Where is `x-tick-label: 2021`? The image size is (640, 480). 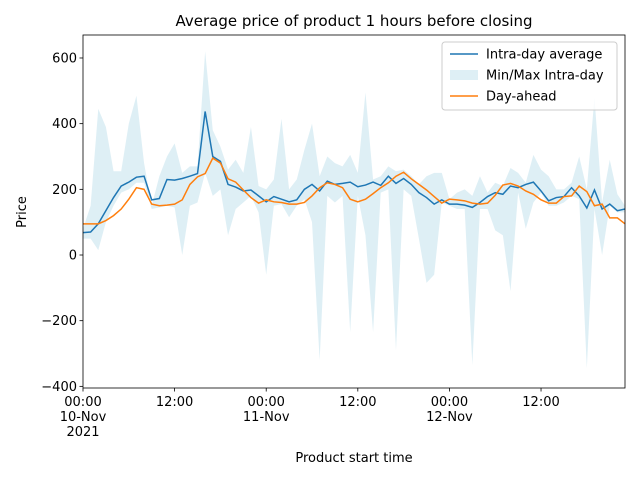
x-tick-label: 2021 is located at coordinates (82, 432).